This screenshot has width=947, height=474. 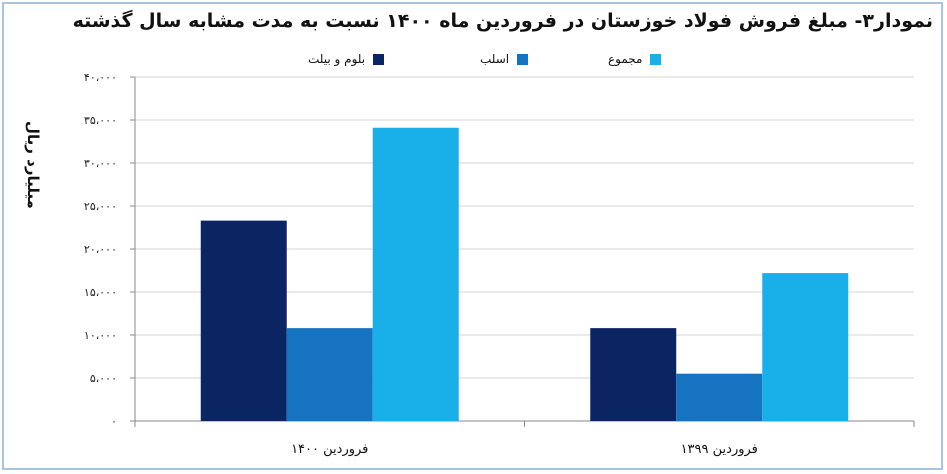 I want to click on y-tick-label: ۰, so click(x=114, y=421).